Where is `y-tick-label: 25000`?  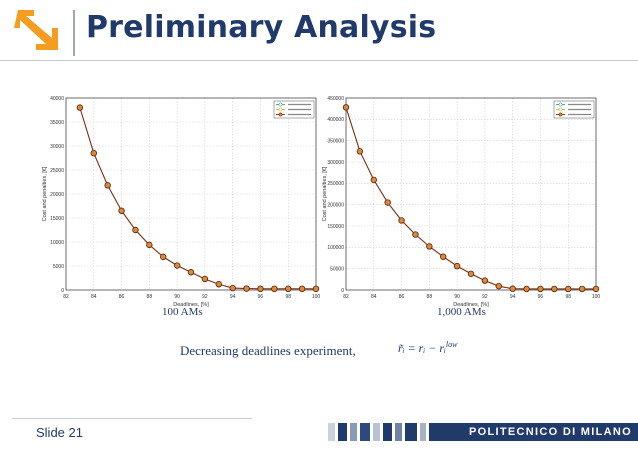 y-tick-label: 25000 is located at coordinates (57, 171).